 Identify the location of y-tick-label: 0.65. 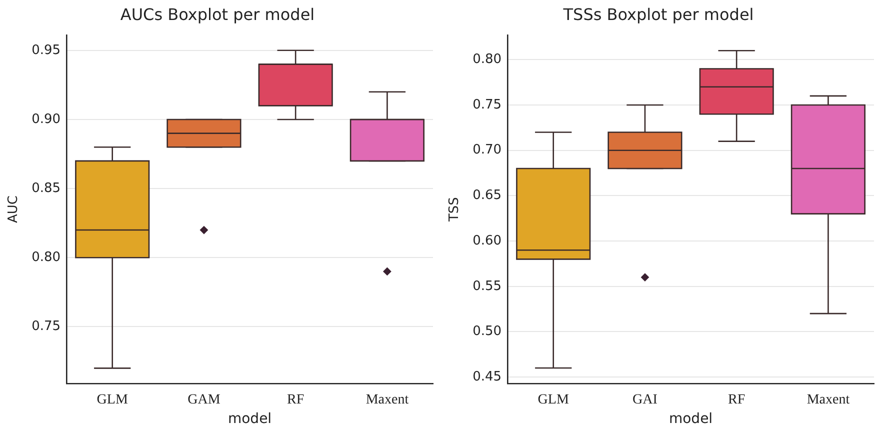
(487, 196).